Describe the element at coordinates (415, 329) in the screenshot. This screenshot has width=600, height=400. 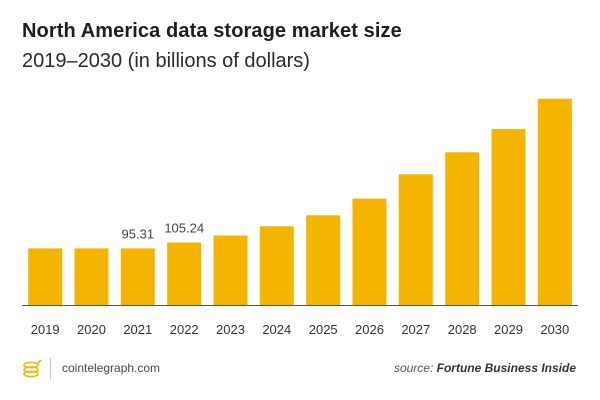
I see `x-tick-label-2027: 2027` at that location.